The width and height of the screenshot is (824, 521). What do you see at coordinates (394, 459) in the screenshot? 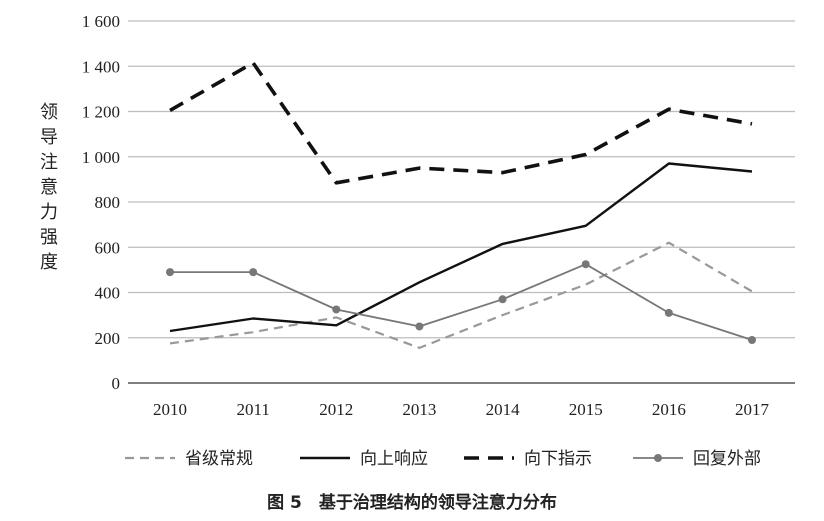
I see `legend-label-1: 向上响应` at bounding box center [394, 459].